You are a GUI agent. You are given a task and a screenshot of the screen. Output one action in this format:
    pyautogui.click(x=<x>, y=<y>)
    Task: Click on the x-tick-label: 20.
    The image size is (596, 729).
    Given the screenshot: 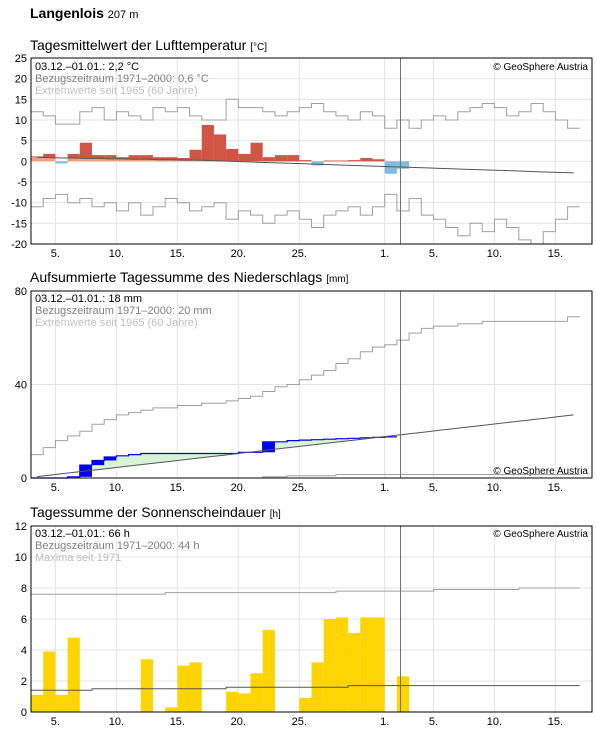 What is the action you would take?
    pyautogui.click(x=238, y=254)
    